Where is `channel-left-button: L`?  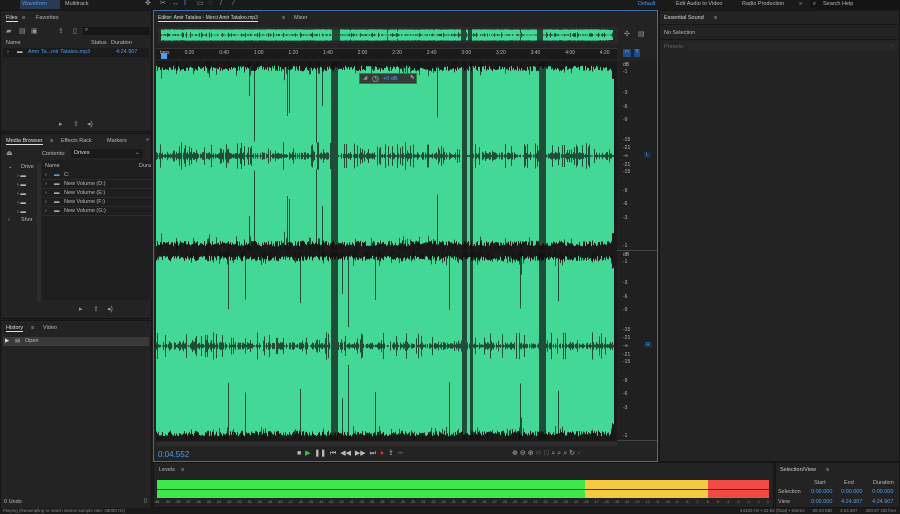
channel-left-button: L is located at coordinates (648, 155).